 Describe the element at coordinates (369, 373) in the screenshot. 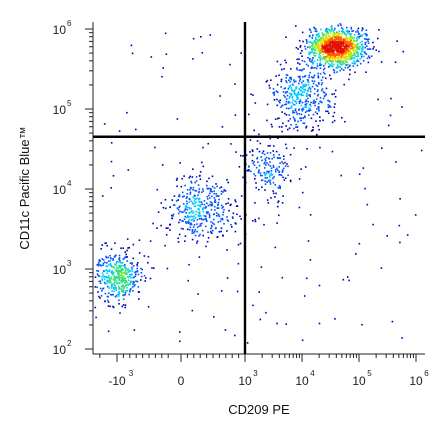

I see `x-tick-exponent: 5` at that location.